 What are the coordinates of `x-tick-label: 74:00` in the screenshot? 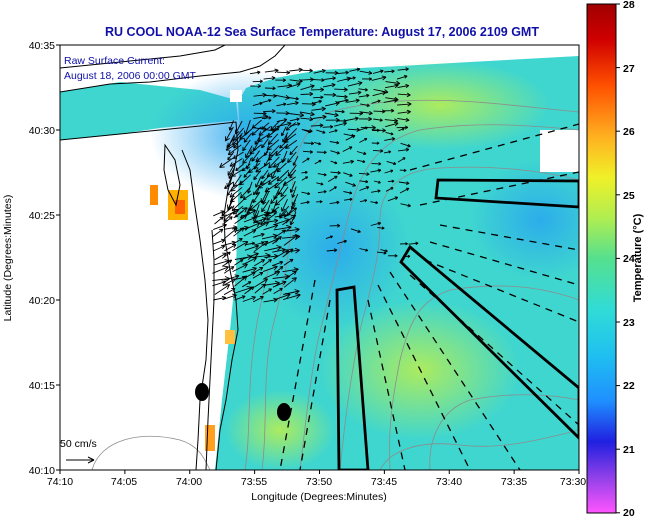 It's located at (189, 482).